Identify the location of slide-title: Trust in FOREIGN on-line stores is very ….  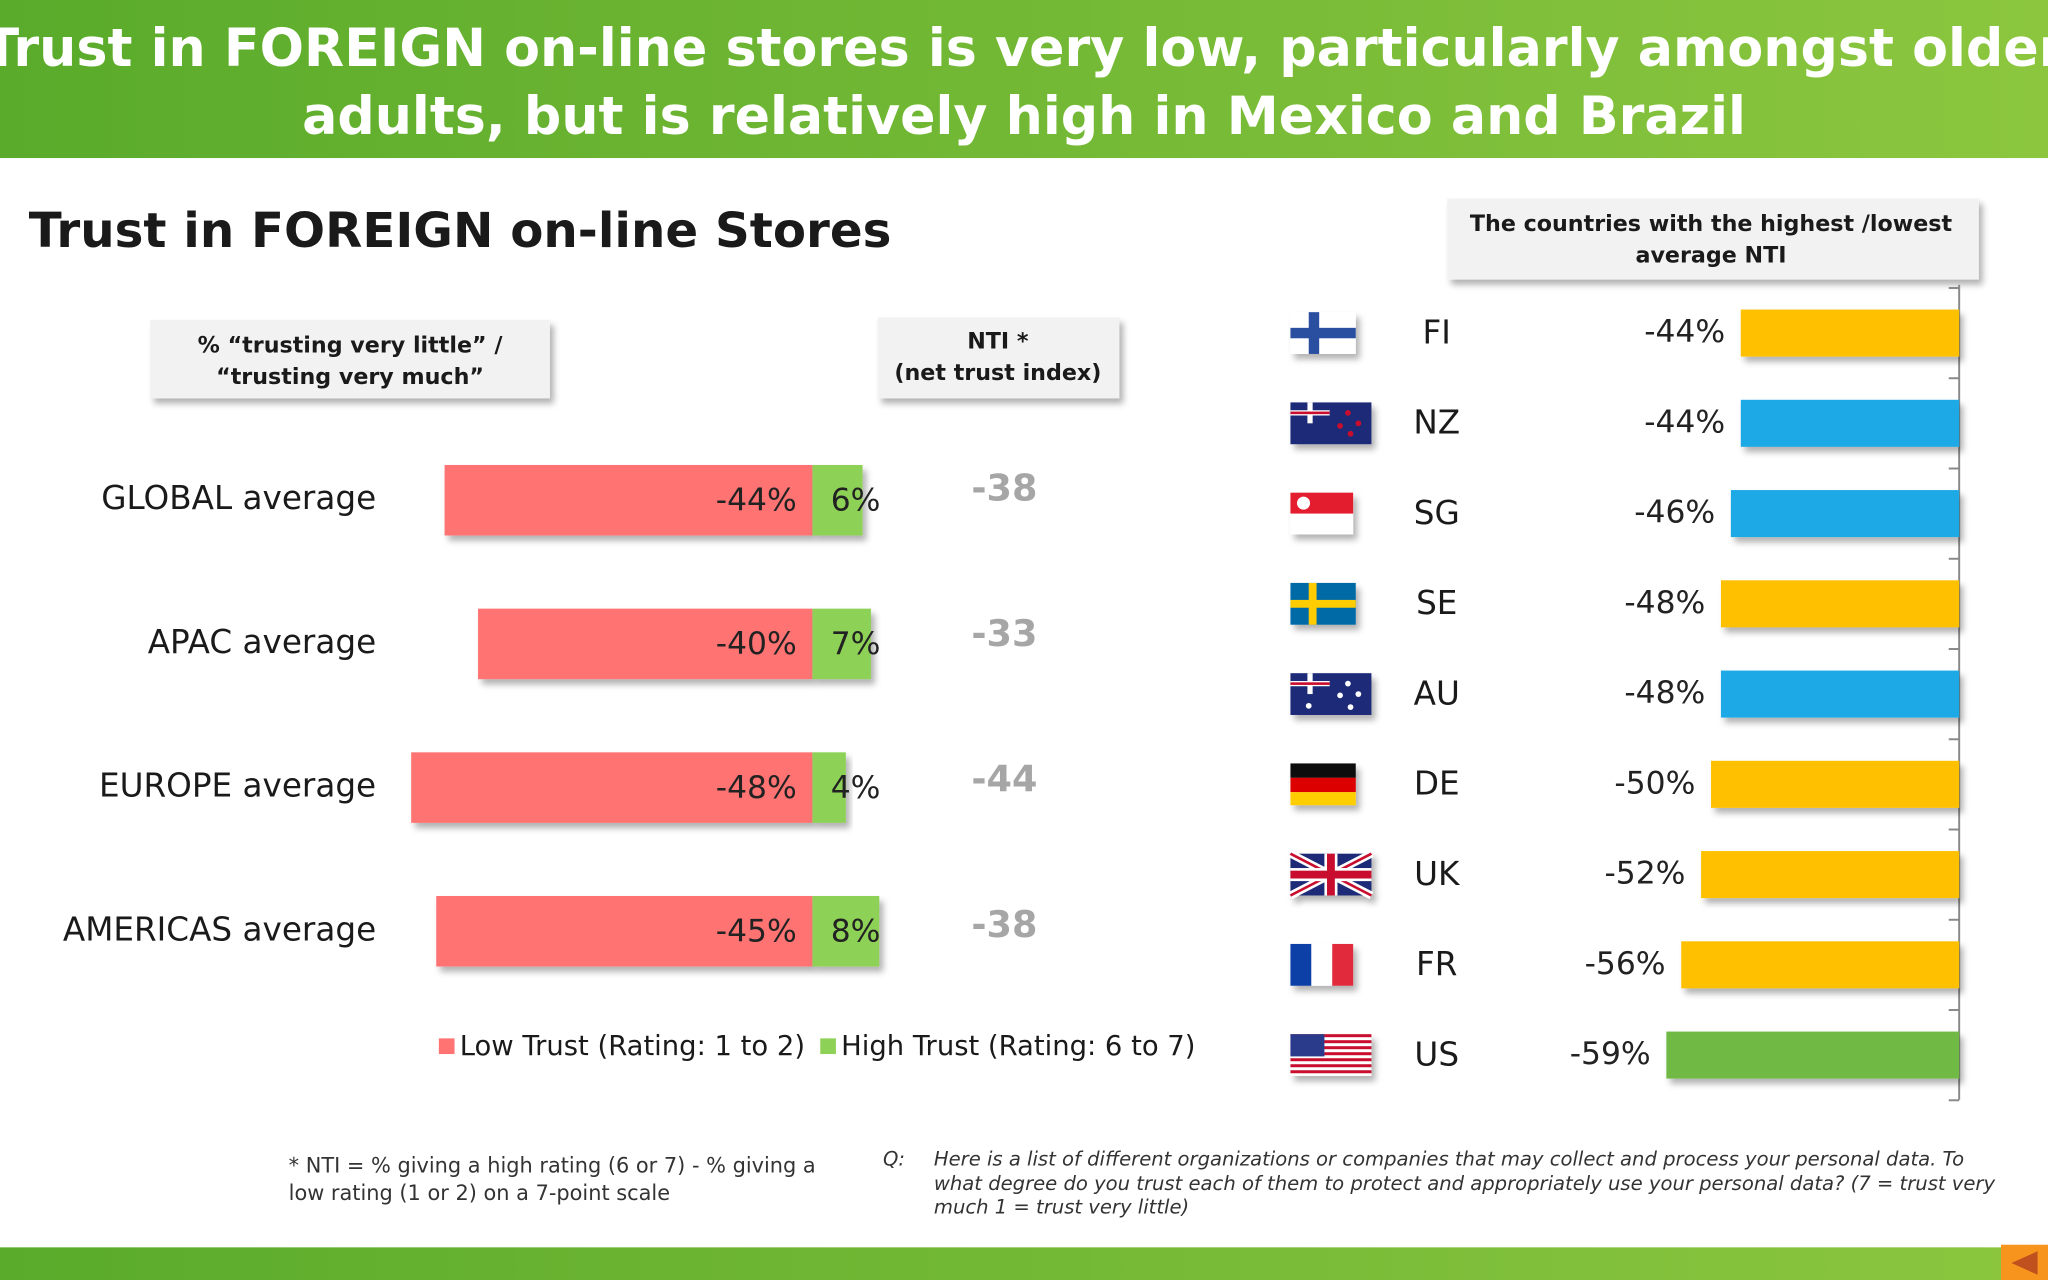
(1024, 49).